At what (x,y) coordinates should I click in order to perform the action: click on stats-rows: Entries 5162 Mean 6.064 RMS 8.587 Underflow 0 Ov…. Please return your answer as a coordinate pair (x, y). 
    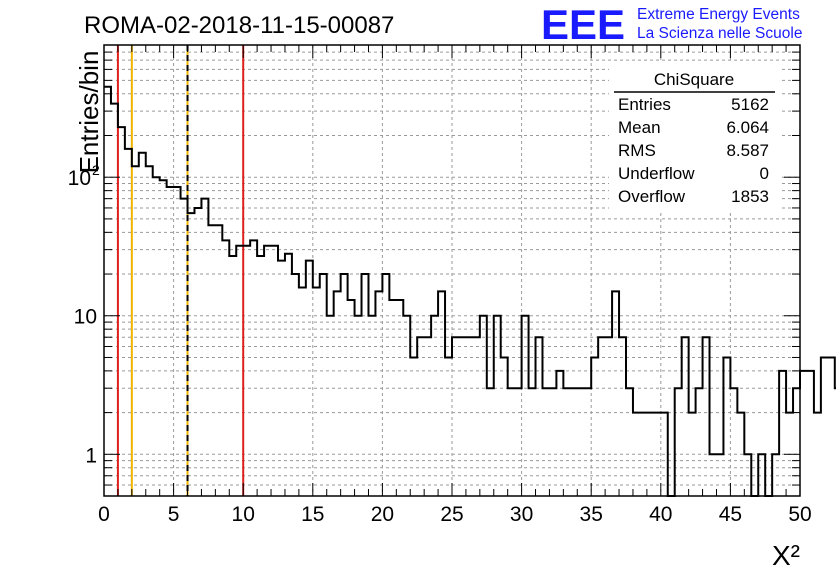
    Looking at the image, I should click on (693, 150).